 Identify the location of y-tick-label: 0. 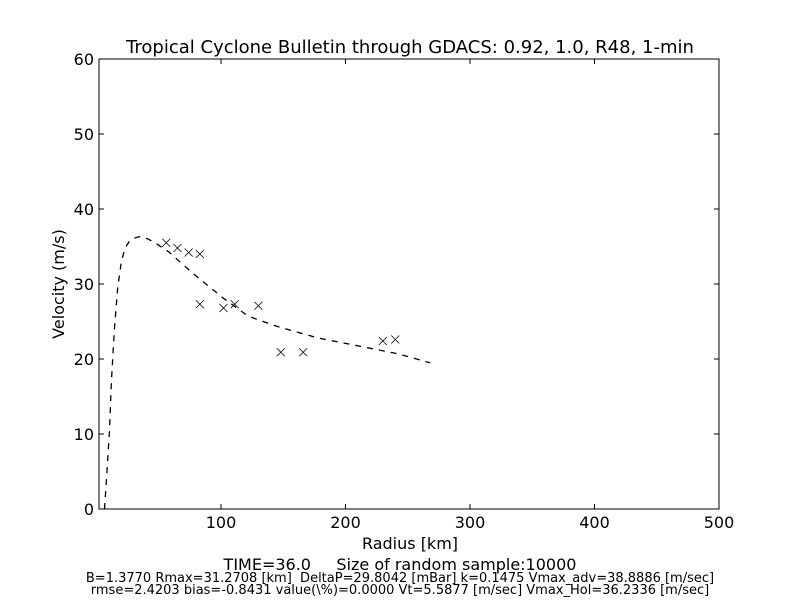
(89, 509).